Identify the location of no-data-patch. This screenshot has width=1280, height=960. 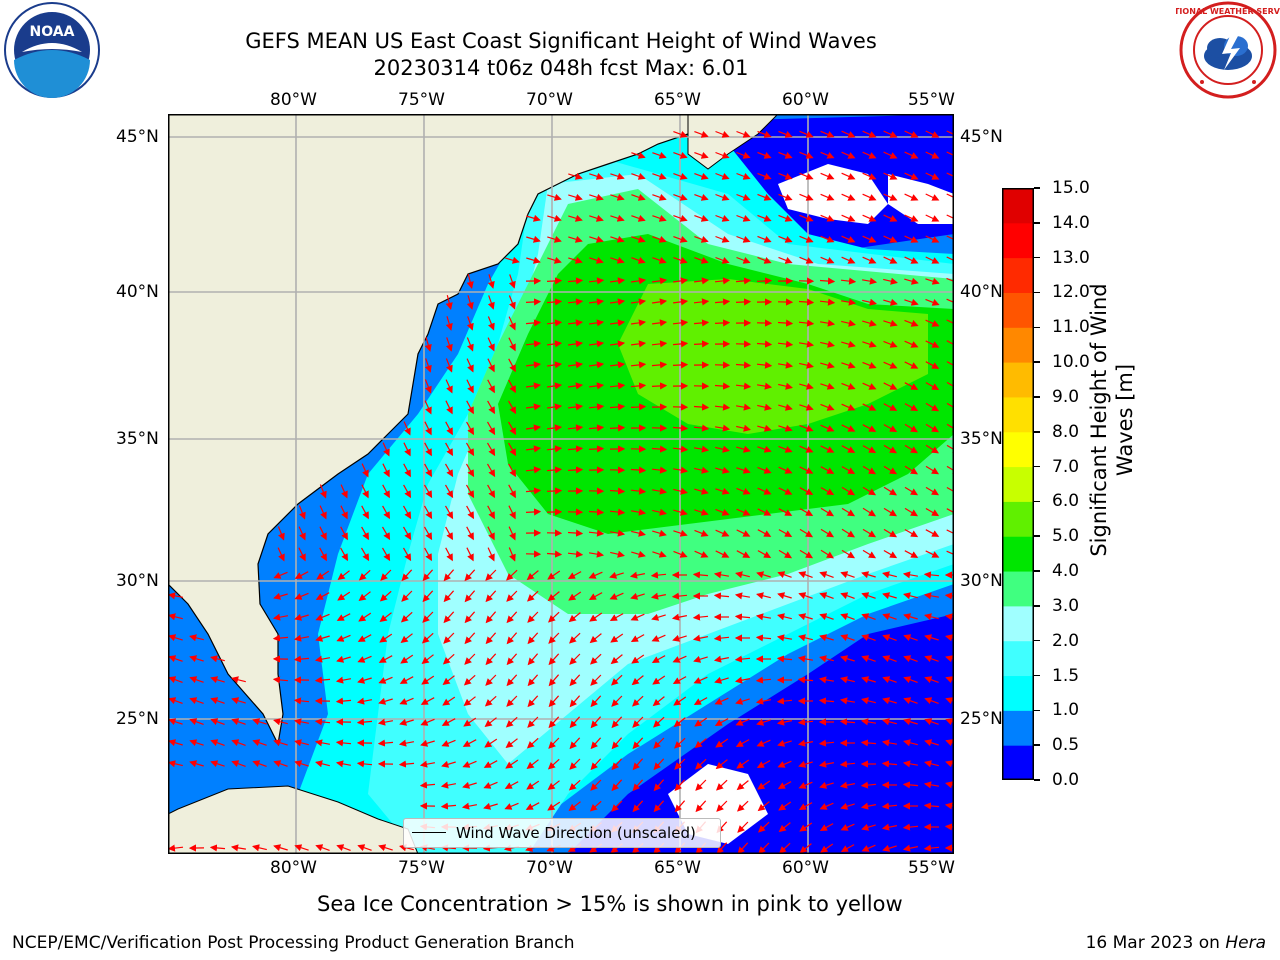
(921, 199).